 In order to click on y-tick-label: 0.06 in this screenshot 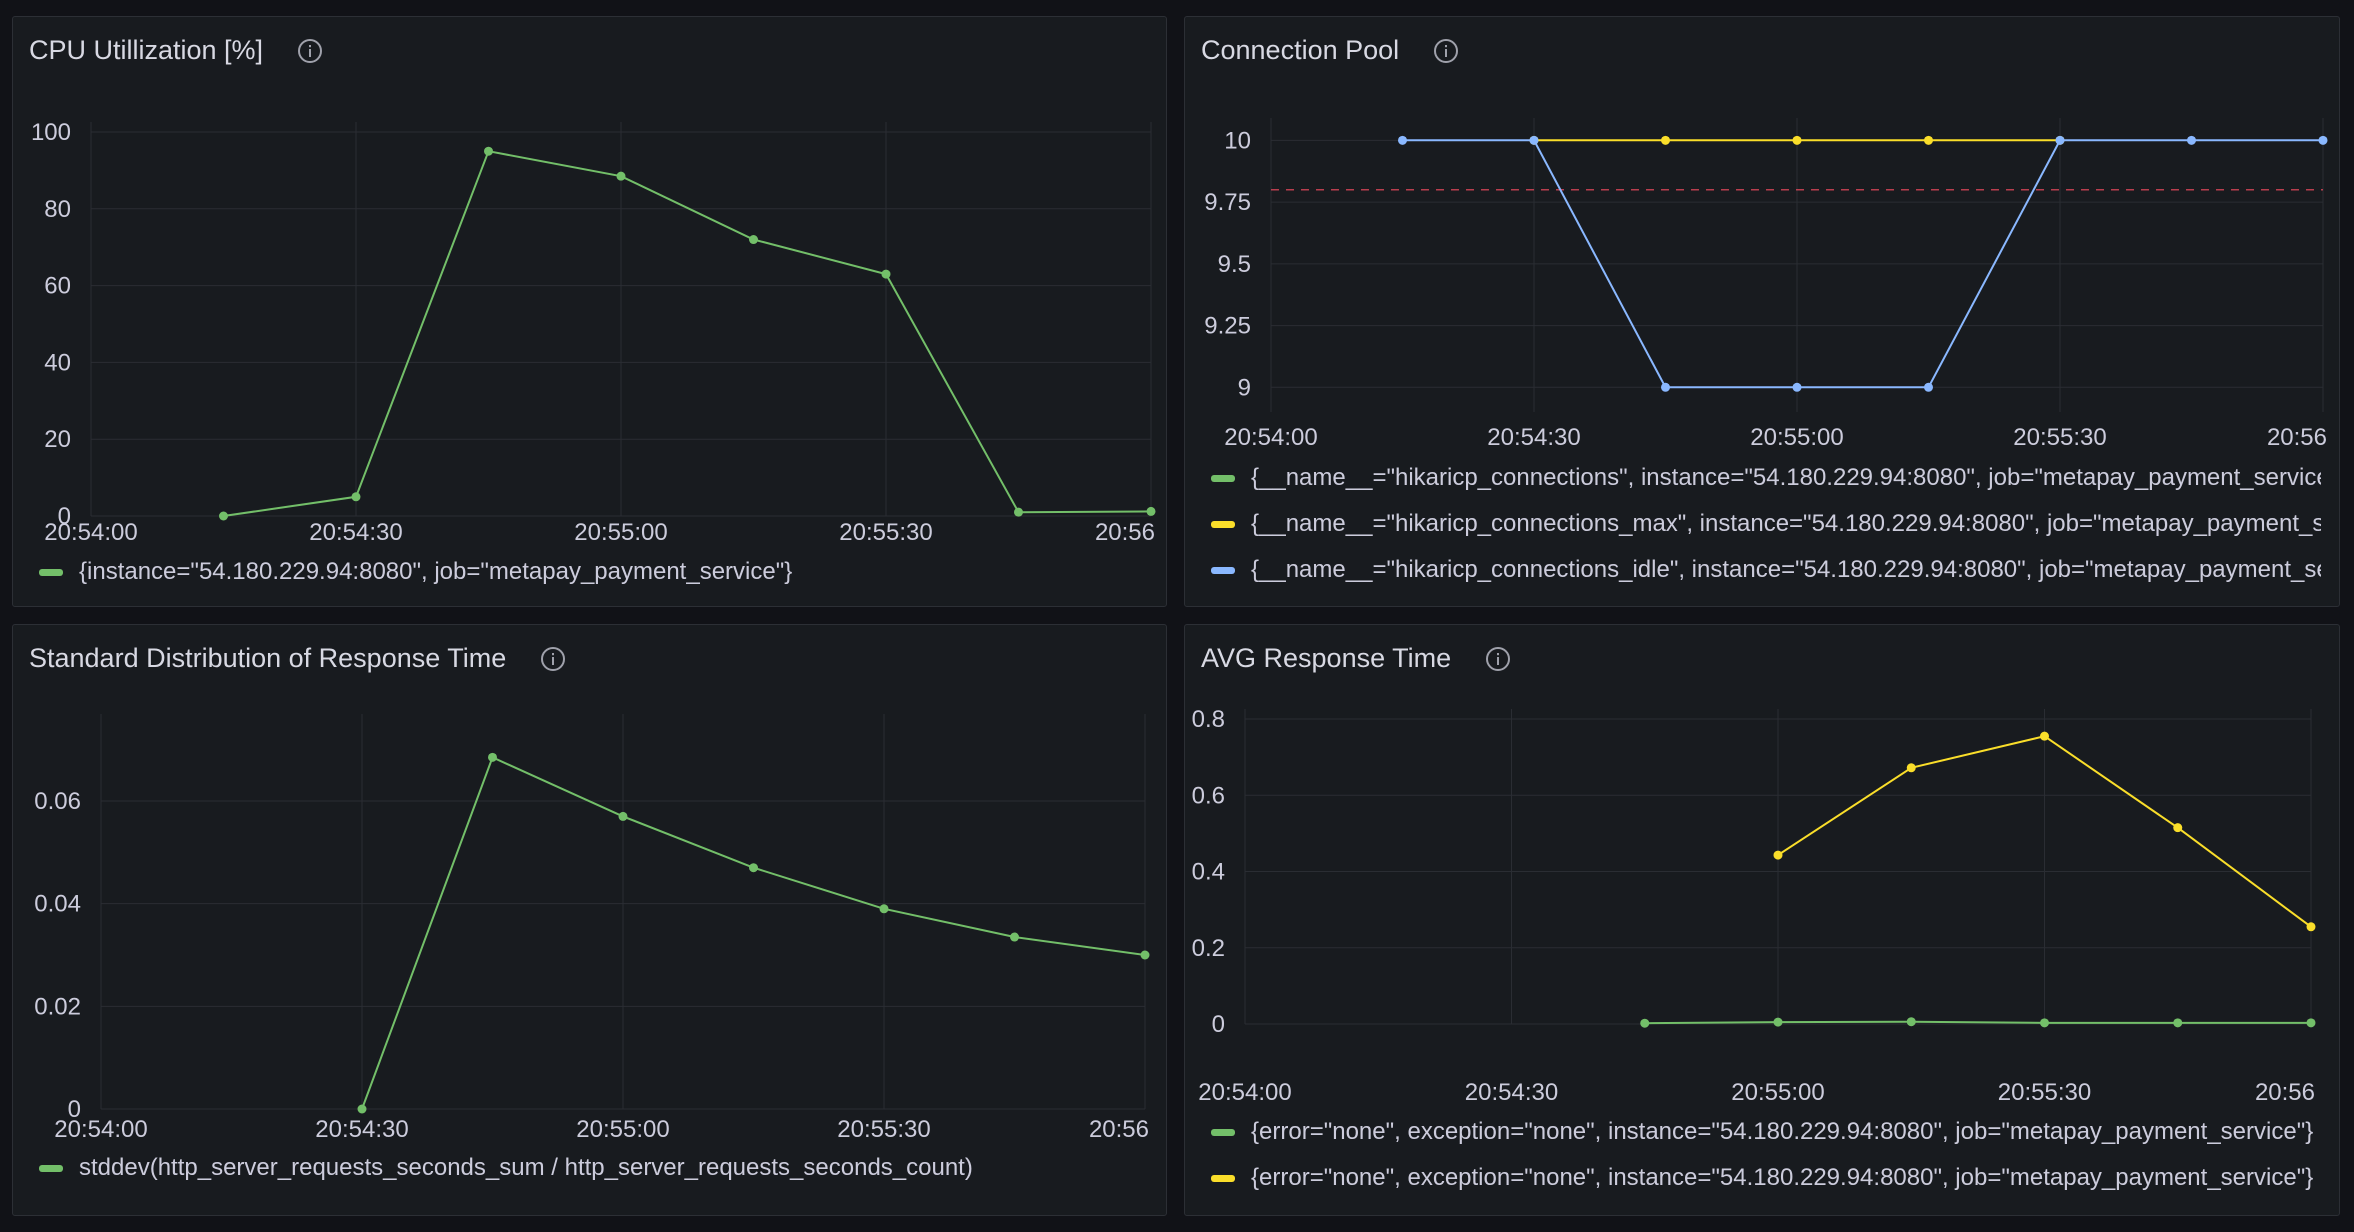, I will do `click(57, 801)`.